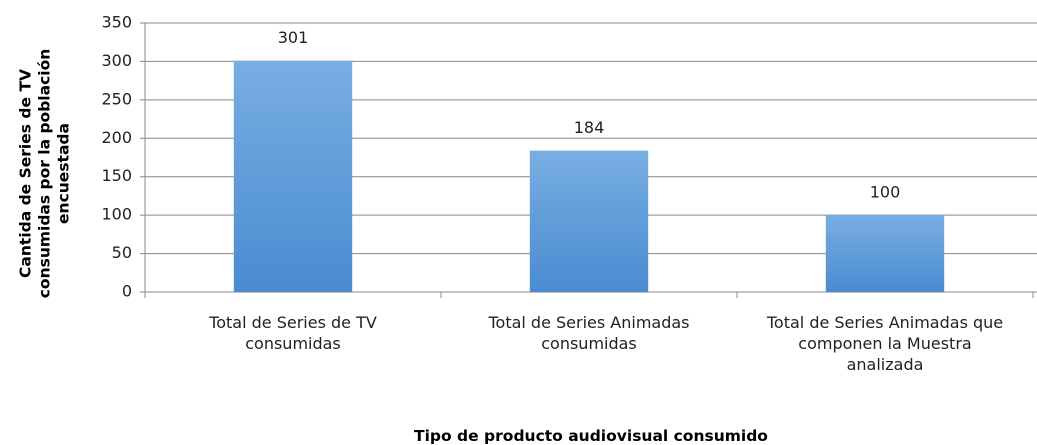 This screenshot has width=1037, height=445. I want to click on data-label: 184, so click(589, 127).